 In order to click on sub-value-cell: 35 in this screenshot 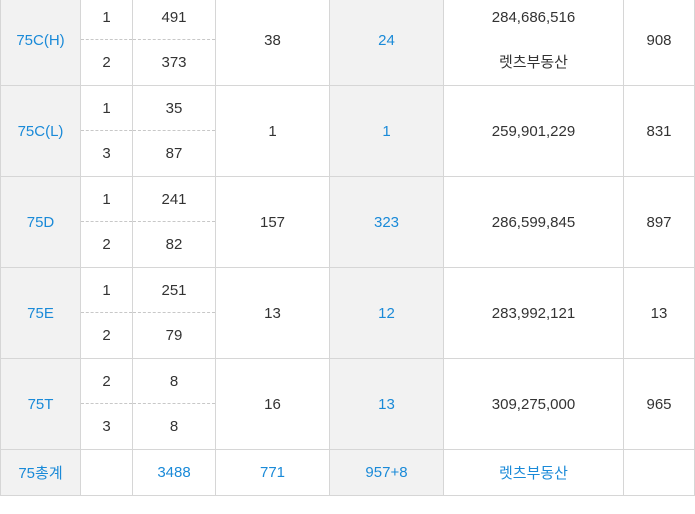, I will do `click(174, 108)`.